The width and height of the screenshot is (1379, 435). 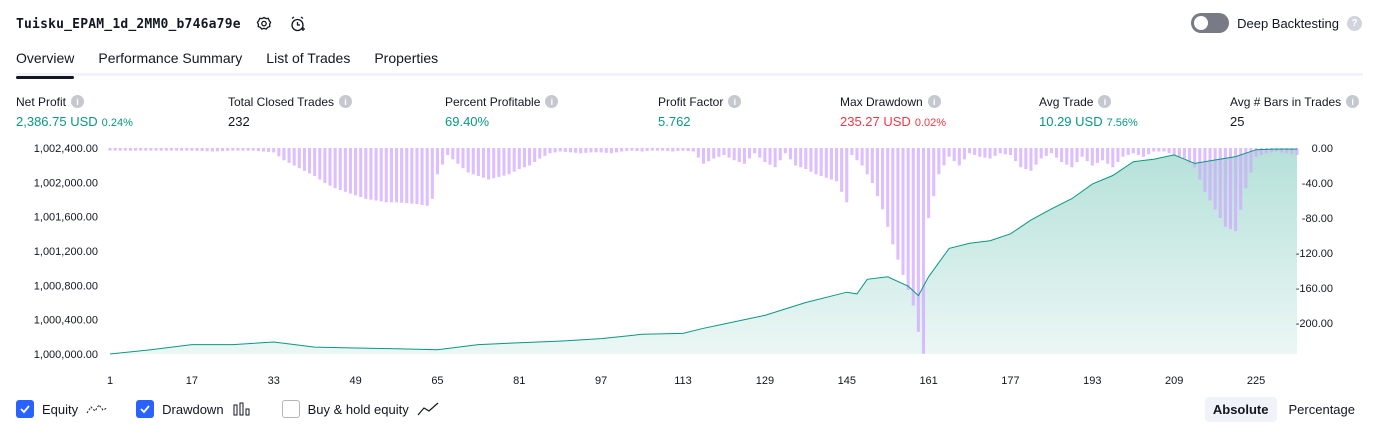 What do you see at coordinates (881, 101) in the screenshot?
I see `metric-label: Max Drawdown` at bounding box center [881, 101].